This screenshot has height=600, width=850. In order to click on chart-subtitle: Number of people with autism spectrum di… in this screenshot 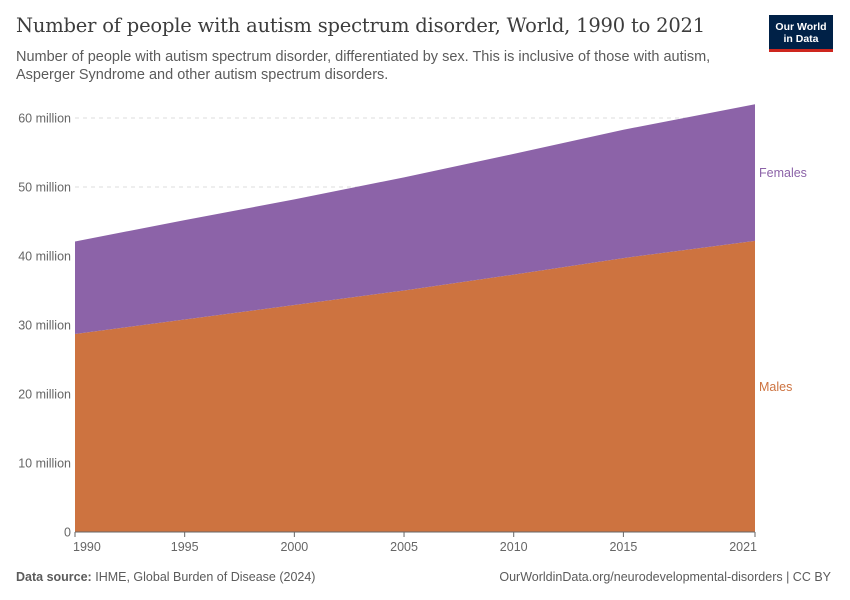, I will do `click(363, 66)`.